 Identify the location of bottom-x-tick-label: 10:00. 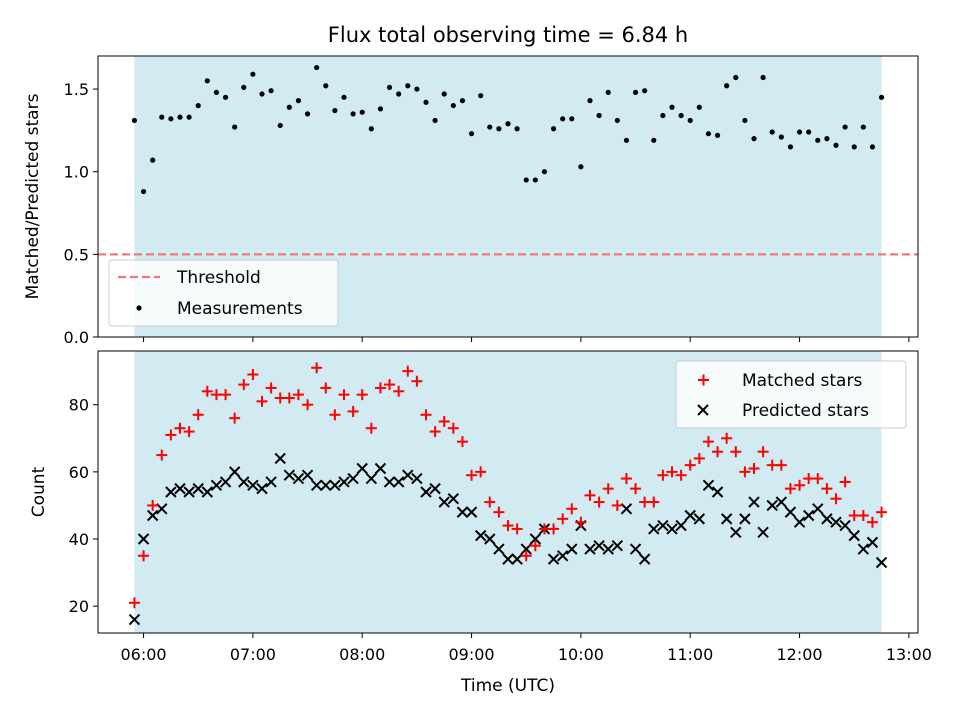
(581, 654).